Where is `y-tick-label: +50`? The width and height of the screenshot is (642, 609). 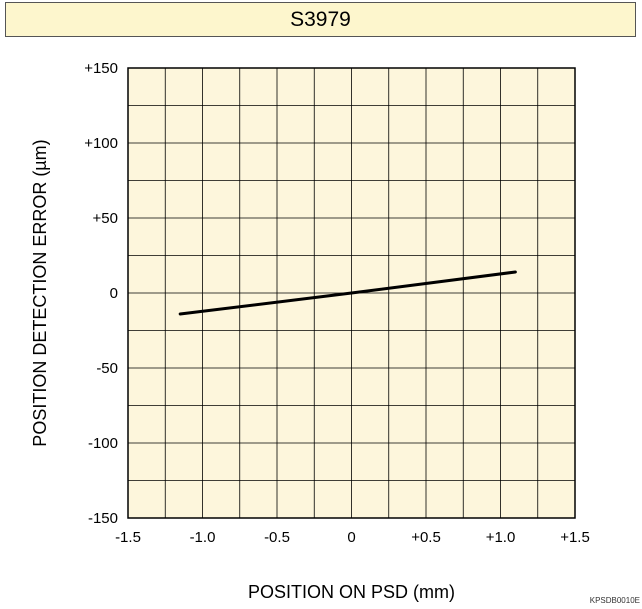
y-tick-label: +50 is located at coordinates (105, 218).